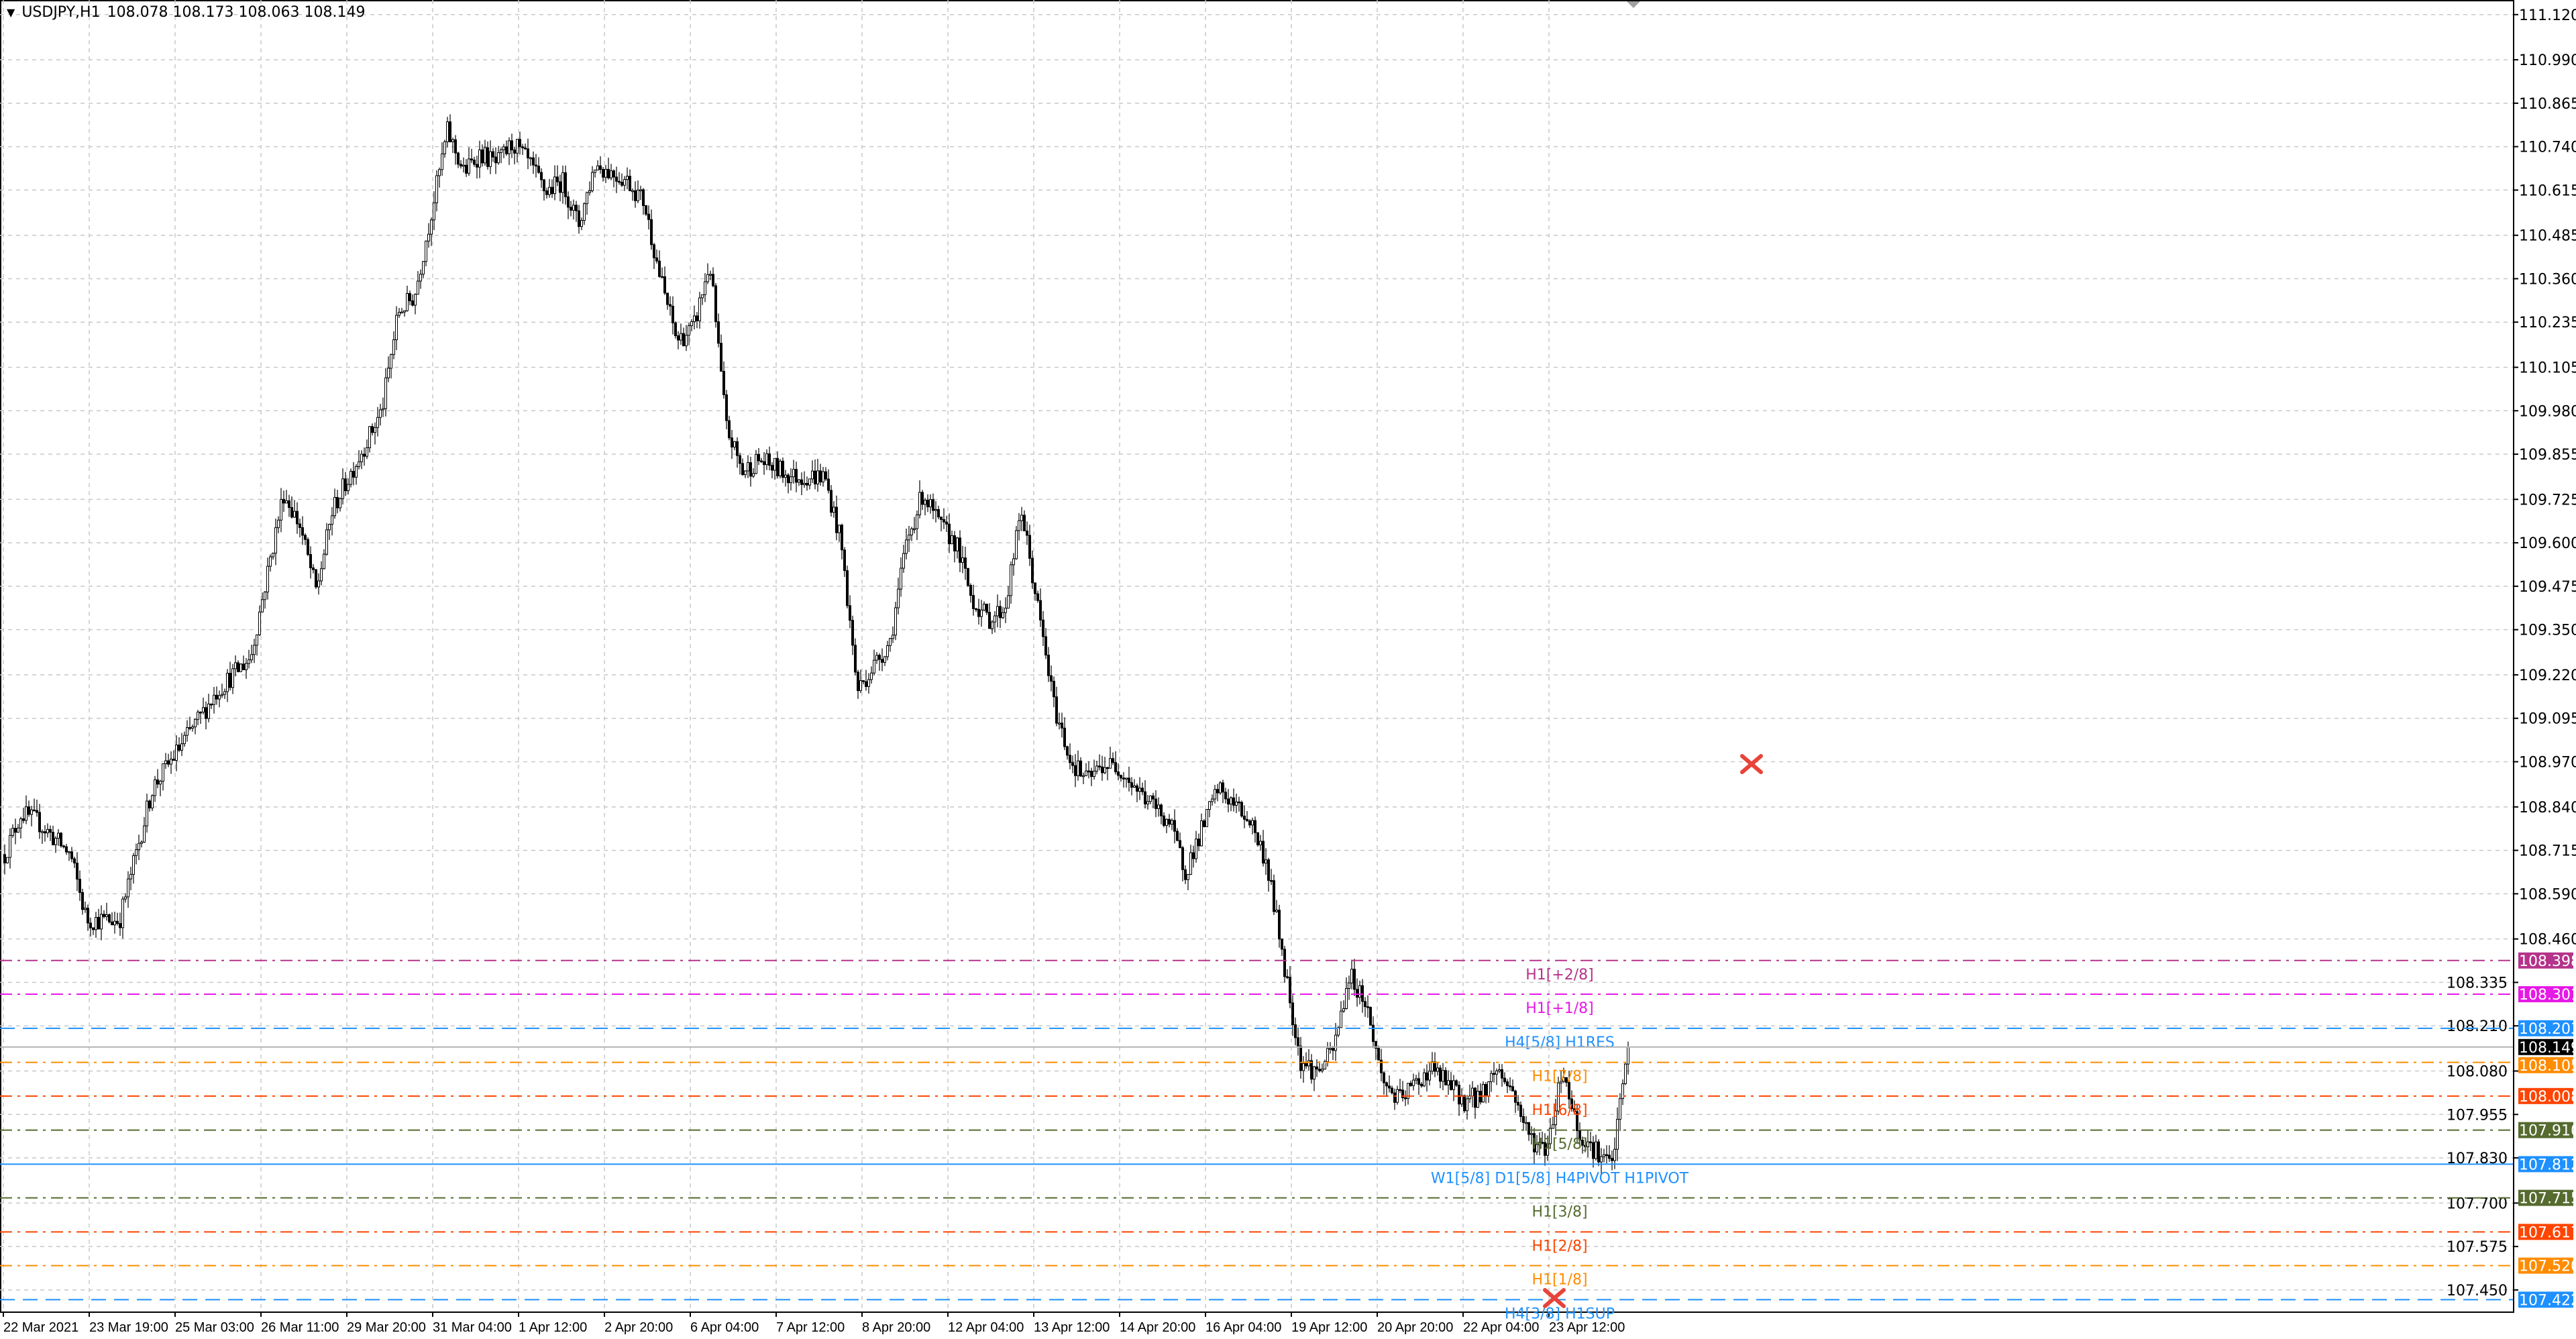 This screenshot has height=1339, width=2576. I want to click on price-tick-label: 110.235, so click(2547, 323).